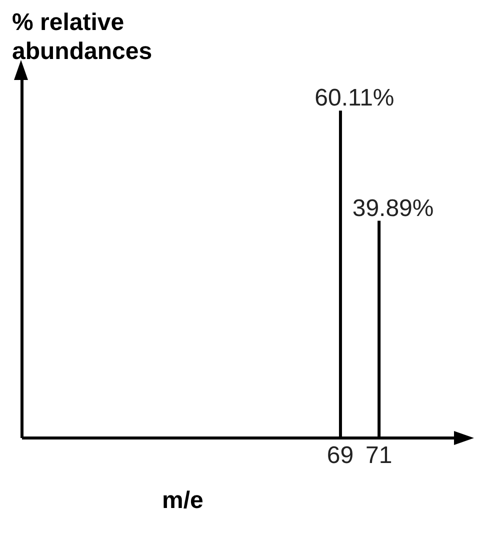 This screenshot has height=545, width=489. What do you see at coordinates (340, 456) in the screenshot?
I see `x-tick-label: 69` at bounding box center [340, 456].